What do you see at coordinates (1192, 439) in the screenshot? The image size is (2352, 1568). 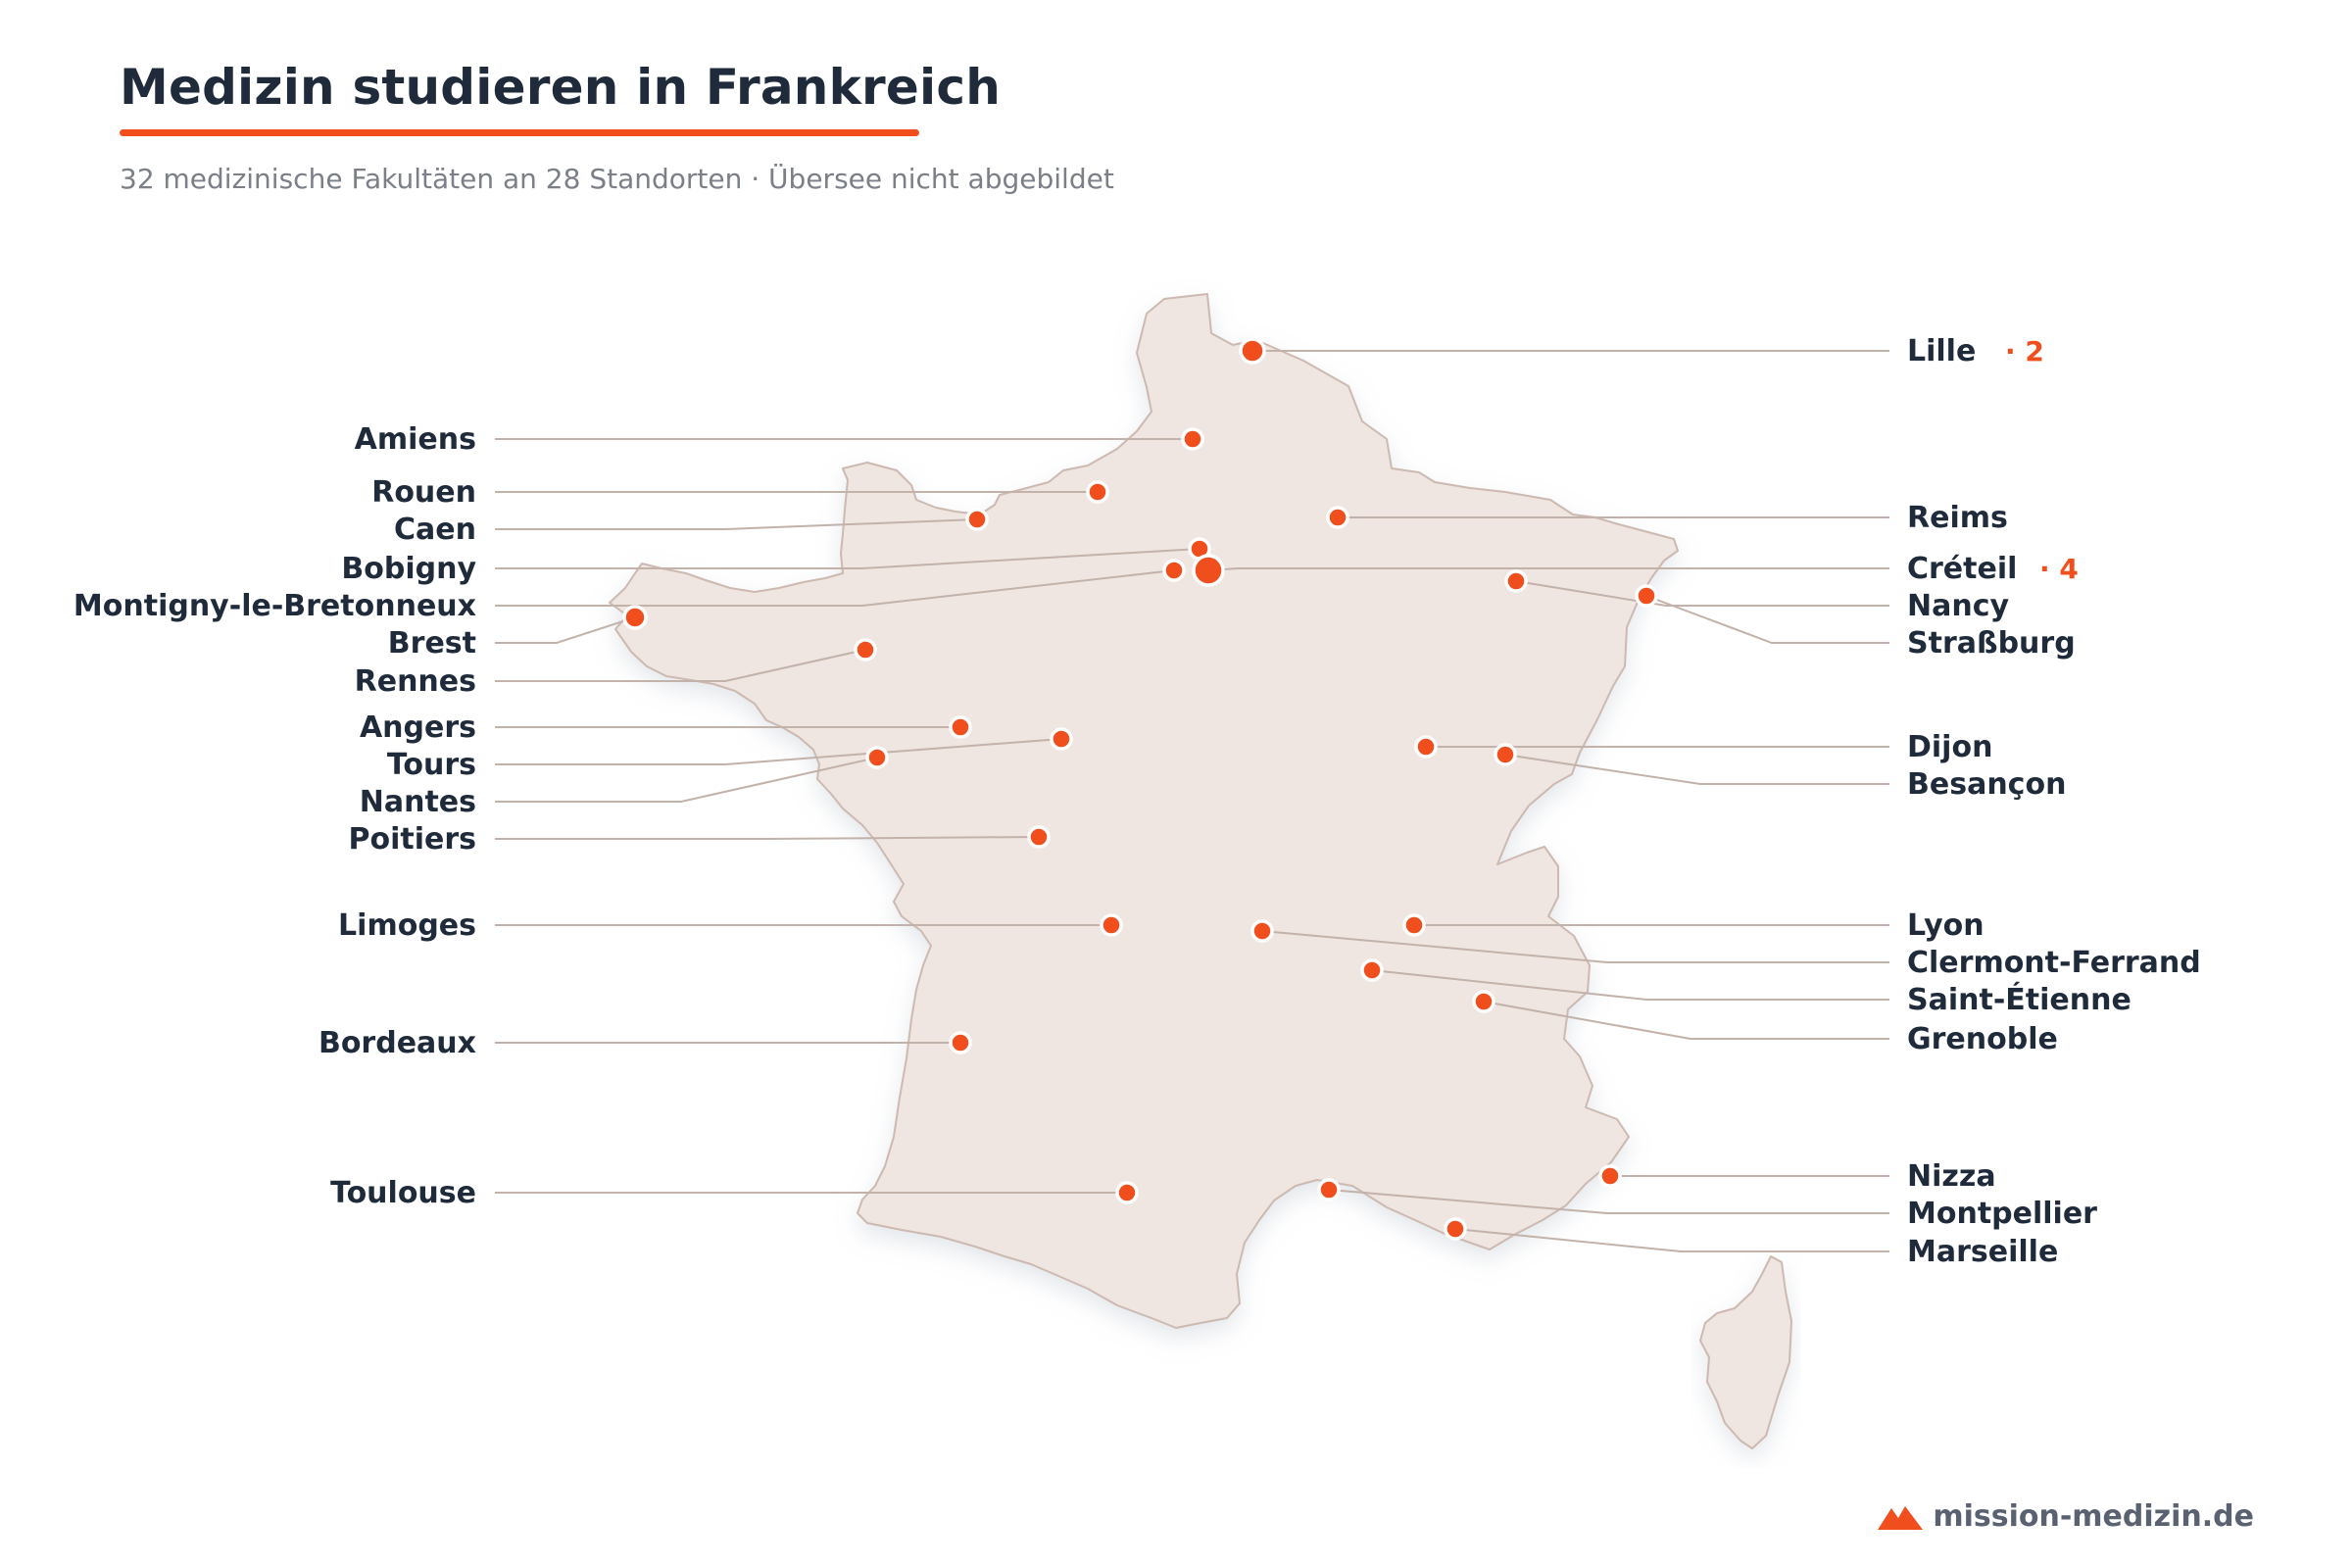 I see `city-marker-amiens` at bounding box center [1192, 439].